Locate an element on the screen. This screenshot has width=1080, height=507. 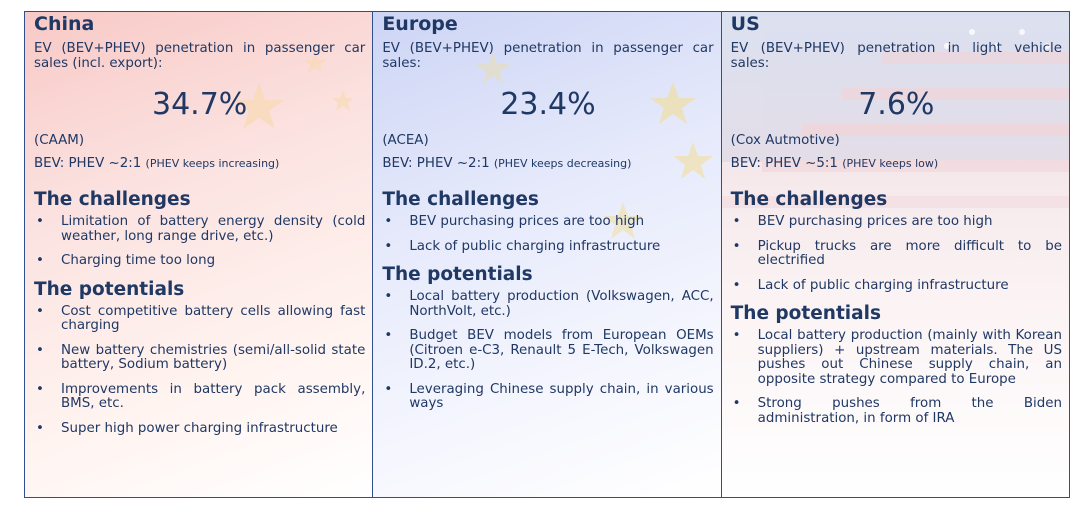
region-title: US is located at coordinates (745, 24).